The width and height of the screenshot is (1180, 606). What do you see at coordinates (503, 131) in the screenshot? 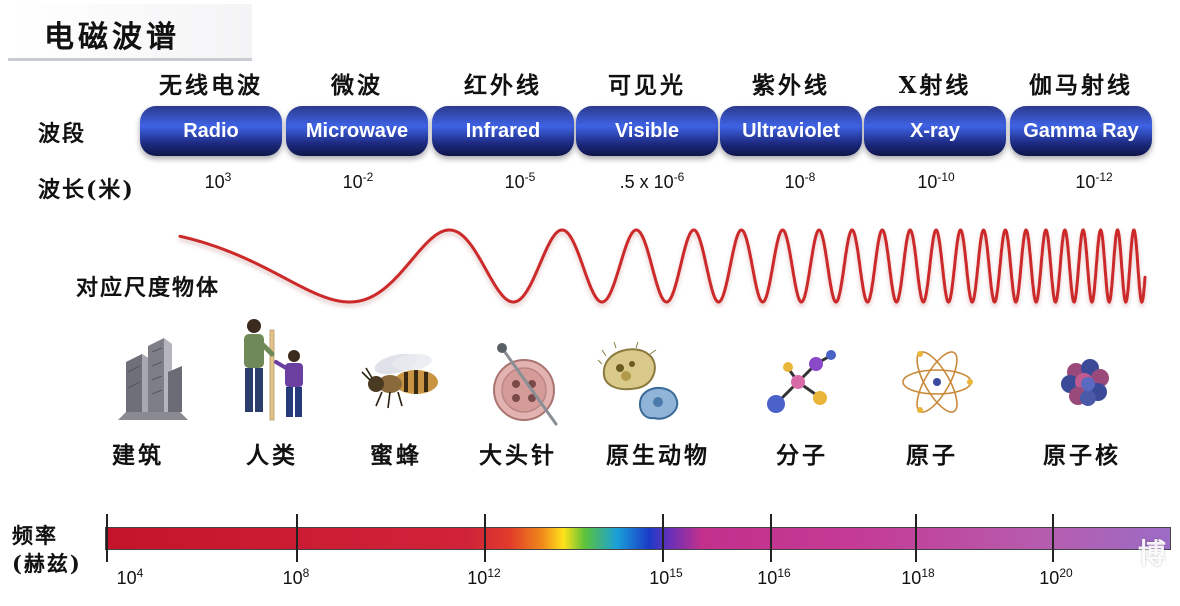
I see `band-pill-infrared: Infrared` at bounding box center [503, 131].